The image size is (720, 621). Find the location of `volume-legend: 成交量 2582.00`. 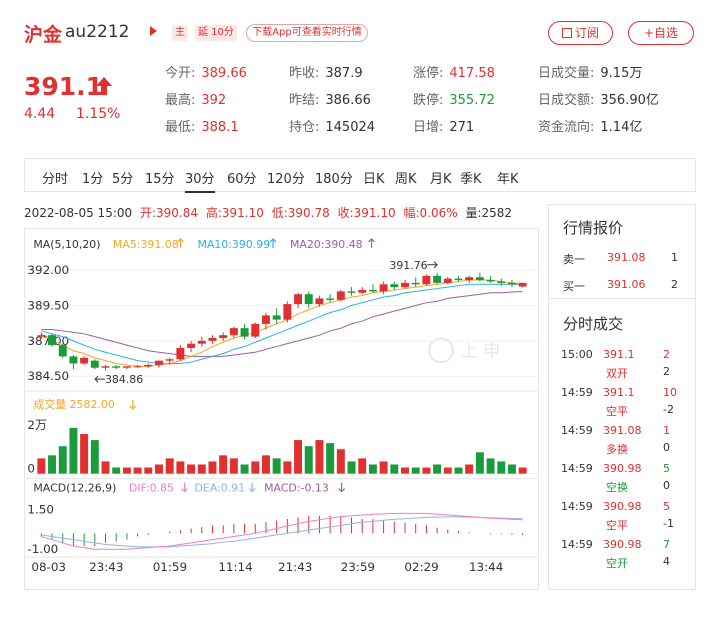

volume-legend: 成交量 2582.00 is located at coordinates (73, 404).